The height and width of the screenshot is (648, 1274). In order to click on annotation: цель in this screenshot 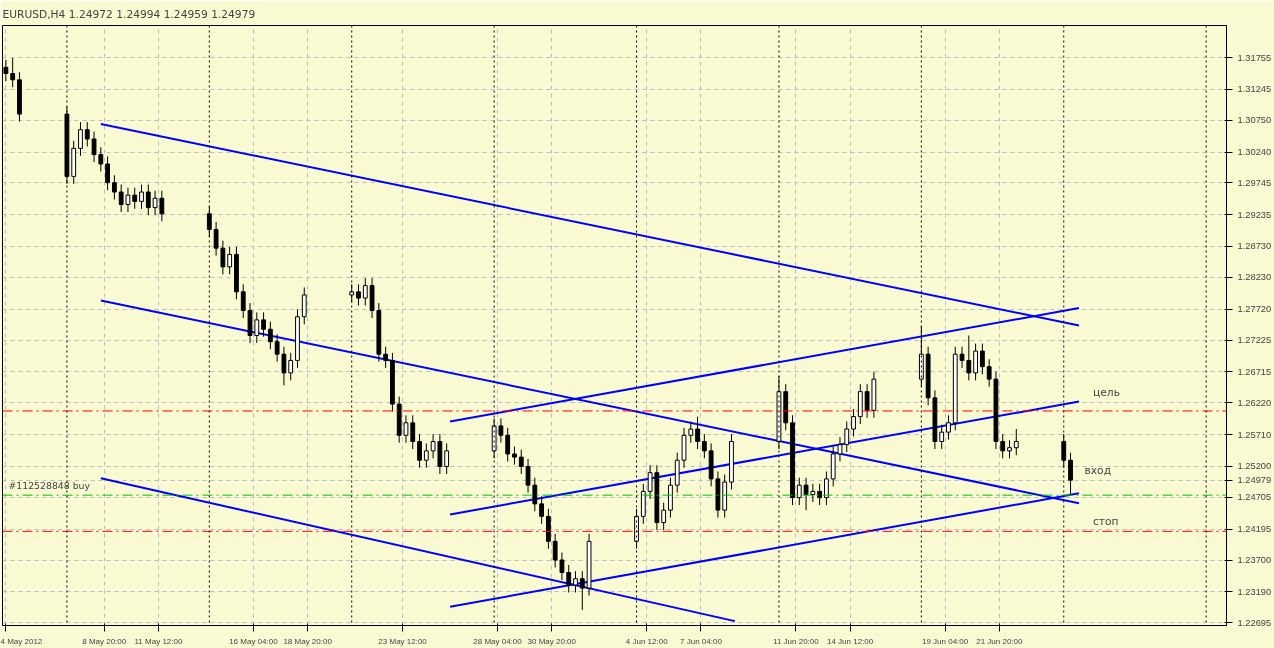, I will do `click(1106, 392)`.